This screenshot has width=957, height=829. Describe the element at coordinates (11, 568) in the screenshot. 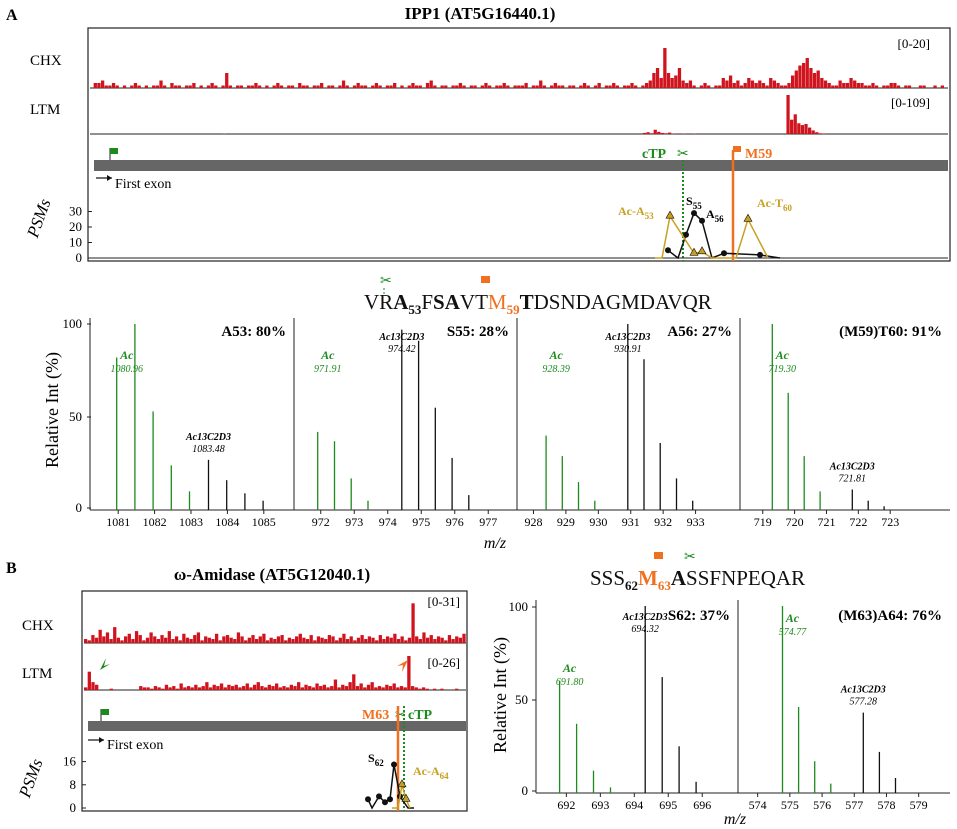

I see `panel-b-letter: B` at that location.